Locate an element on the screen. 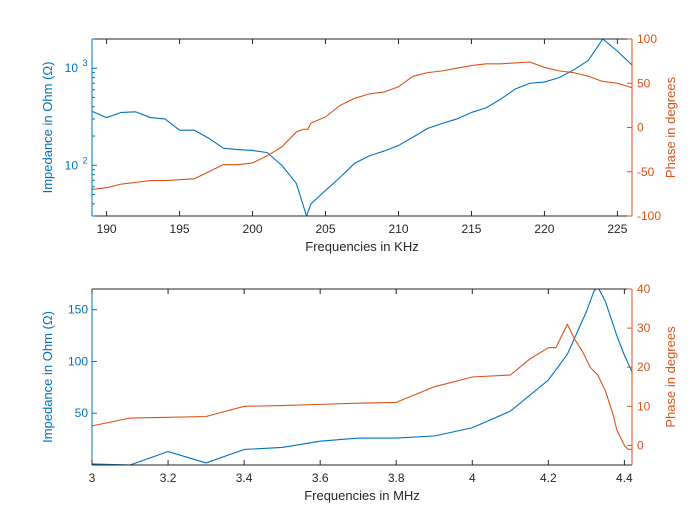 This screenshot has width=700, height=525. y-right-tick-label: -100 is located at coordinates (649, 216).